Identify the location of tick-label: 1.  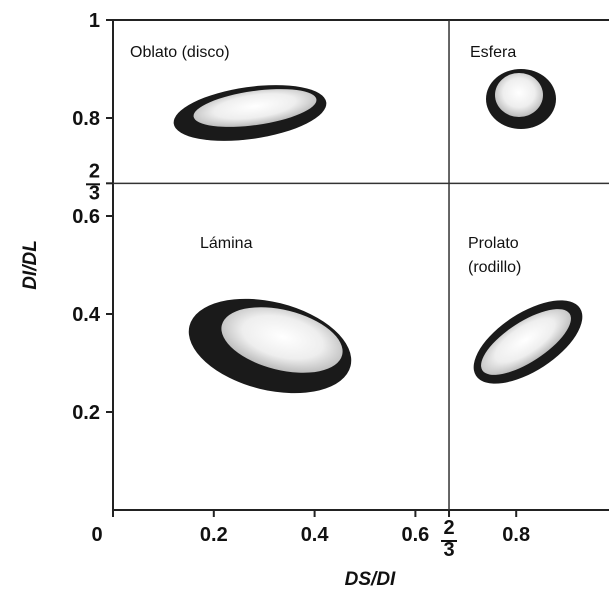
(94, 21).